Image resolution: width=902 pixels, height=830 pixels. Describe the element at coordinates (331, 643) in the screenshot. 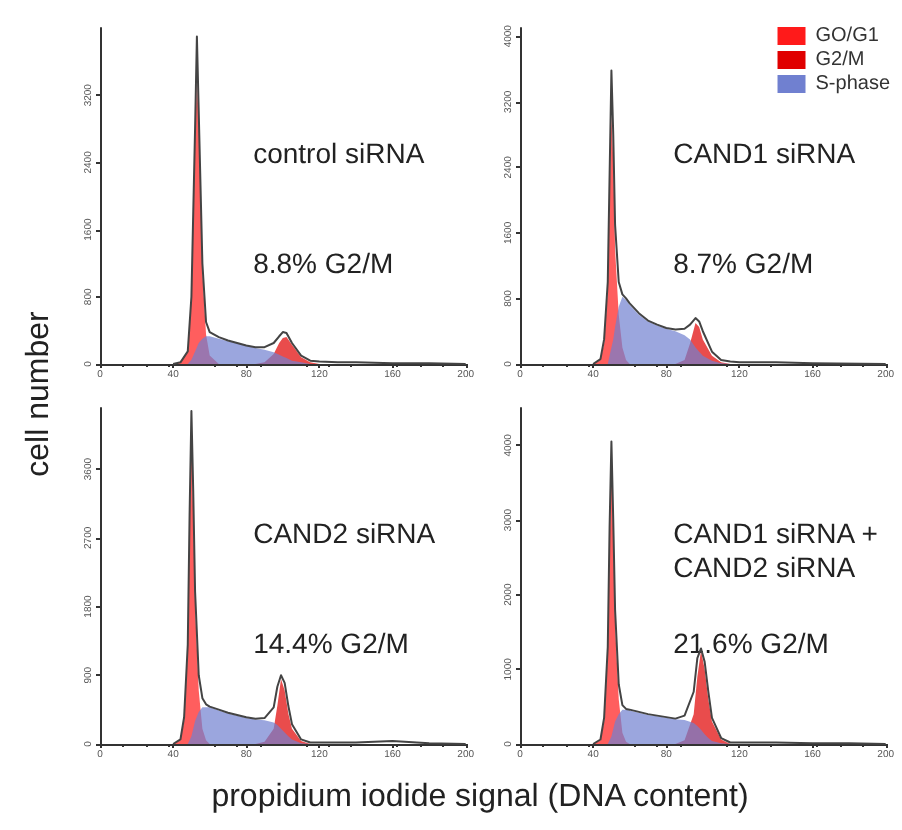

I see `annotation: 14.4% G2/M` at that location.